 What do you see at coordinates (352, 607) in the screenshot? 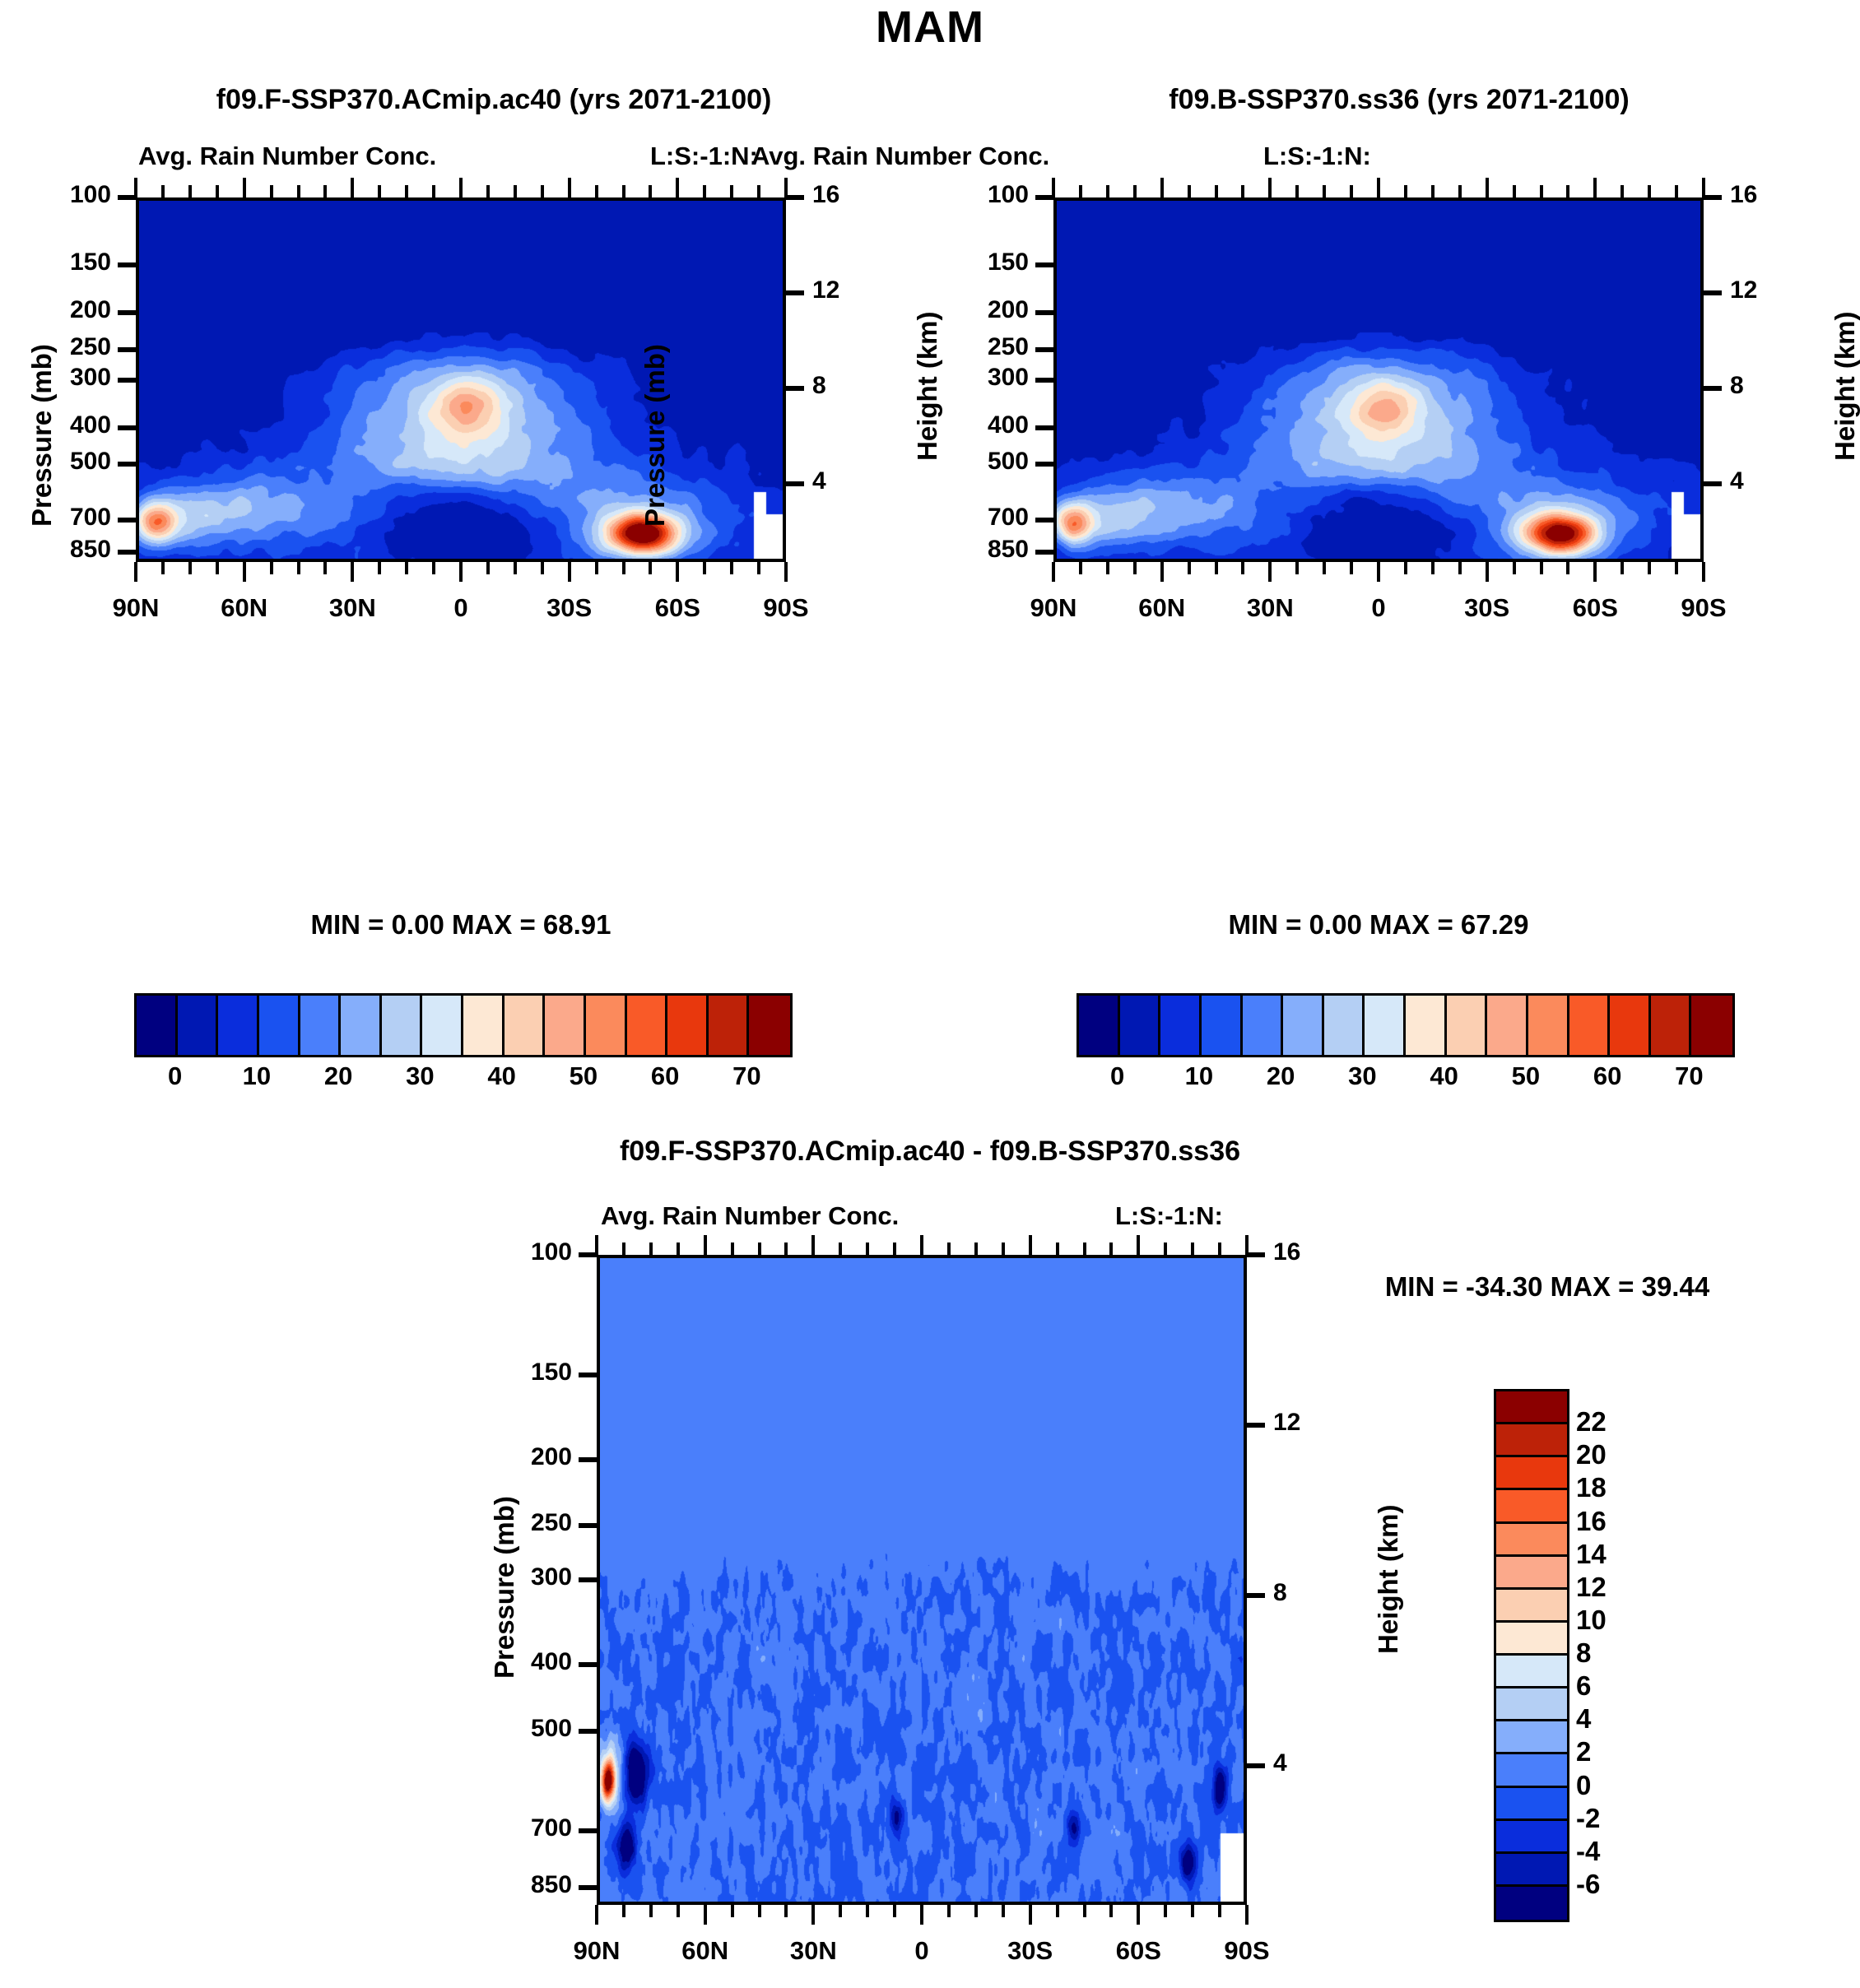
I see `latitude-tick-label: 30N` at bounding box center [352, 607].